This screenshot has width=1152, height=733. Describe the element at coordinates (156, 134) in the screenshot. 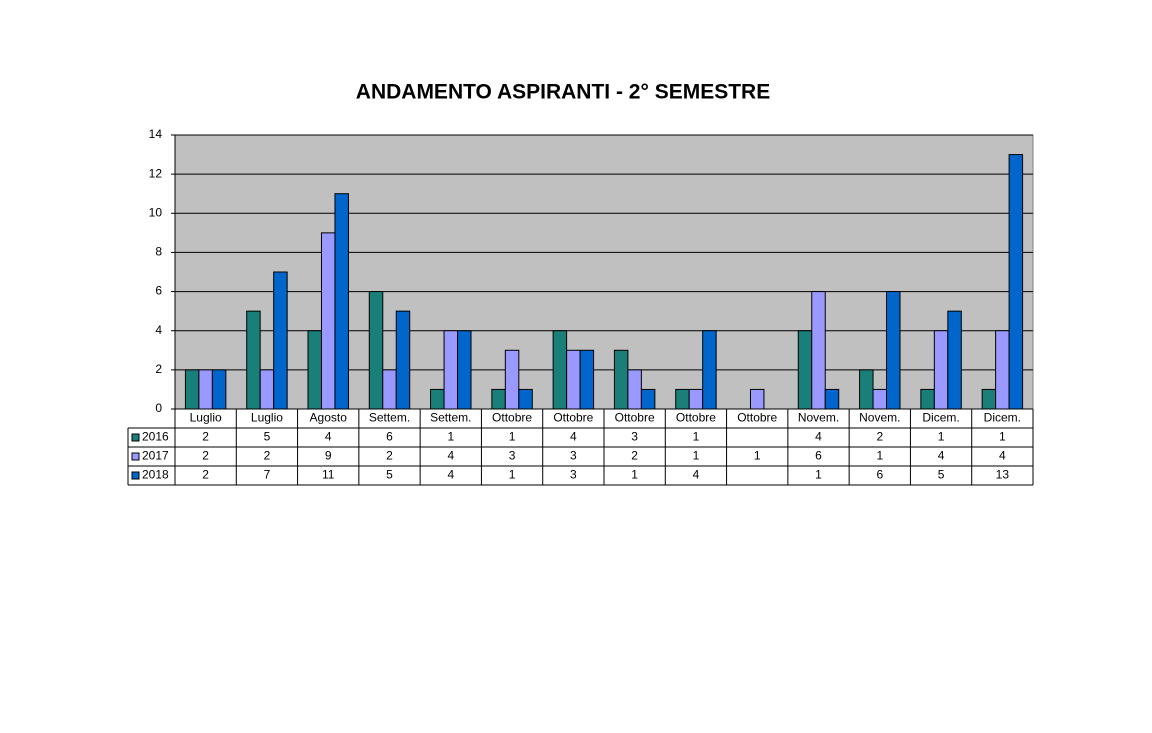

I see `y-tick-label: 14` at that location.